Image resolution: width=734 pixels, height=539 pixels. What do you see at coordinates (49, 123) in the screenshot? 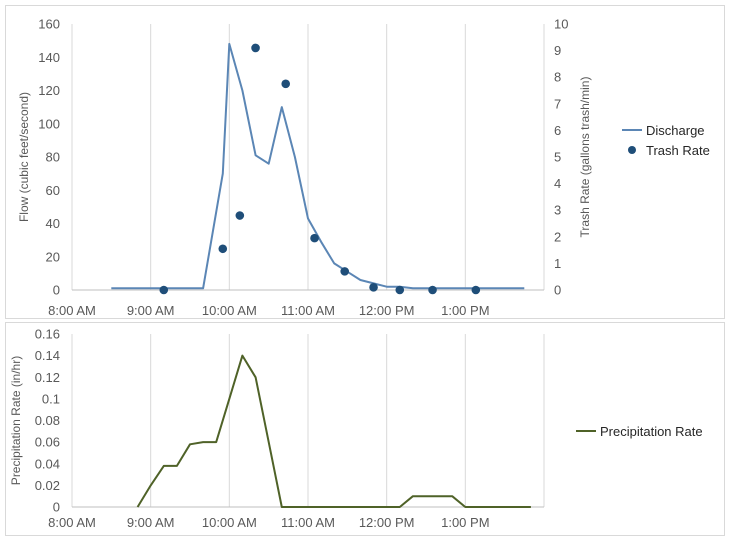
I see `y-tick-label-5: 100` at bounding box center [49, 123].